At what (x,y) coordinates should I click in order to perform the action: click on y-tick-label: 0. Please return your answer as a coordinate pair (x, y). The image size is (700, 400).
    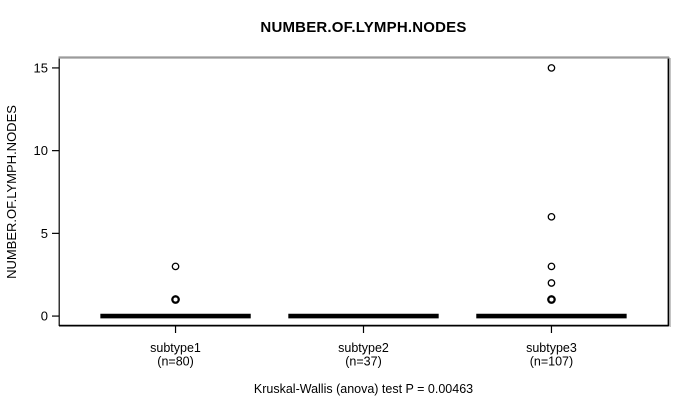
    Looking at the image, I should click on (44, 316).